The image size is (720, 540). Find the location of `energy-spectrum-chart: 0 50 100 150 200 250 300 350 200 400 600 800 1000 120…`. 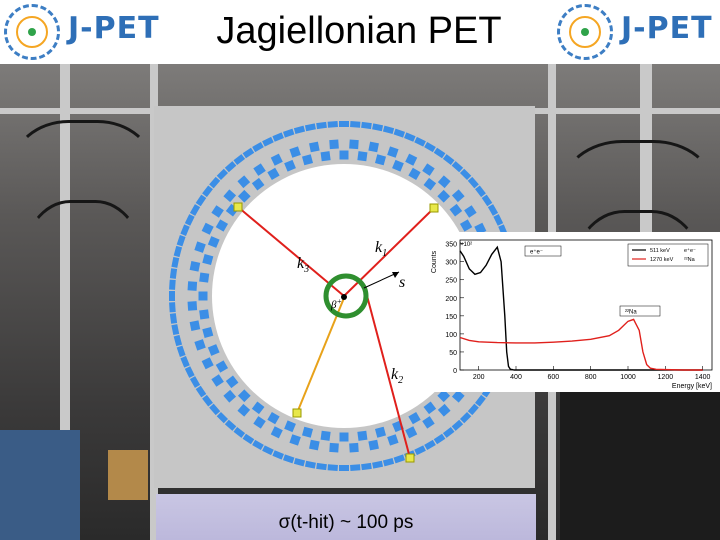

energy-spectrum-chart: 0 50 100 150 200 250 300 350 200 400 600 800 1000 120… is located at coordinates (575, 312).